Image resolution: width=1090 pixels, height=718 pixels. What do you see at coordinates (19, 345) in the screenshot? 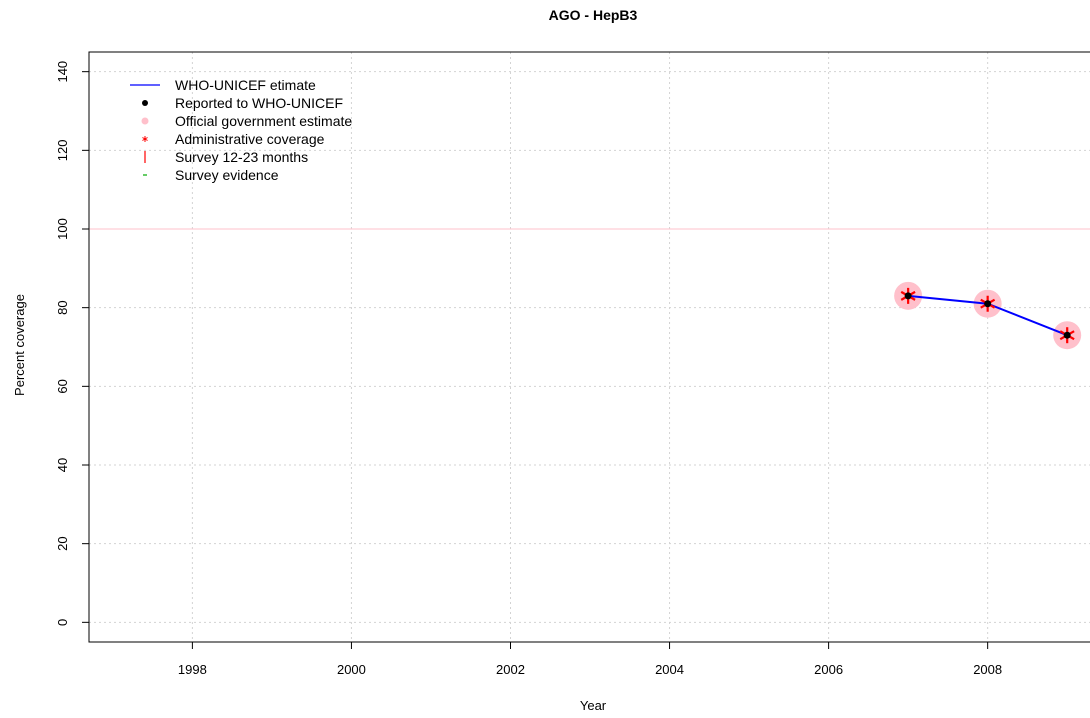
I see `y-axis-label: Percent coverage` at bounding box center [19, 345].